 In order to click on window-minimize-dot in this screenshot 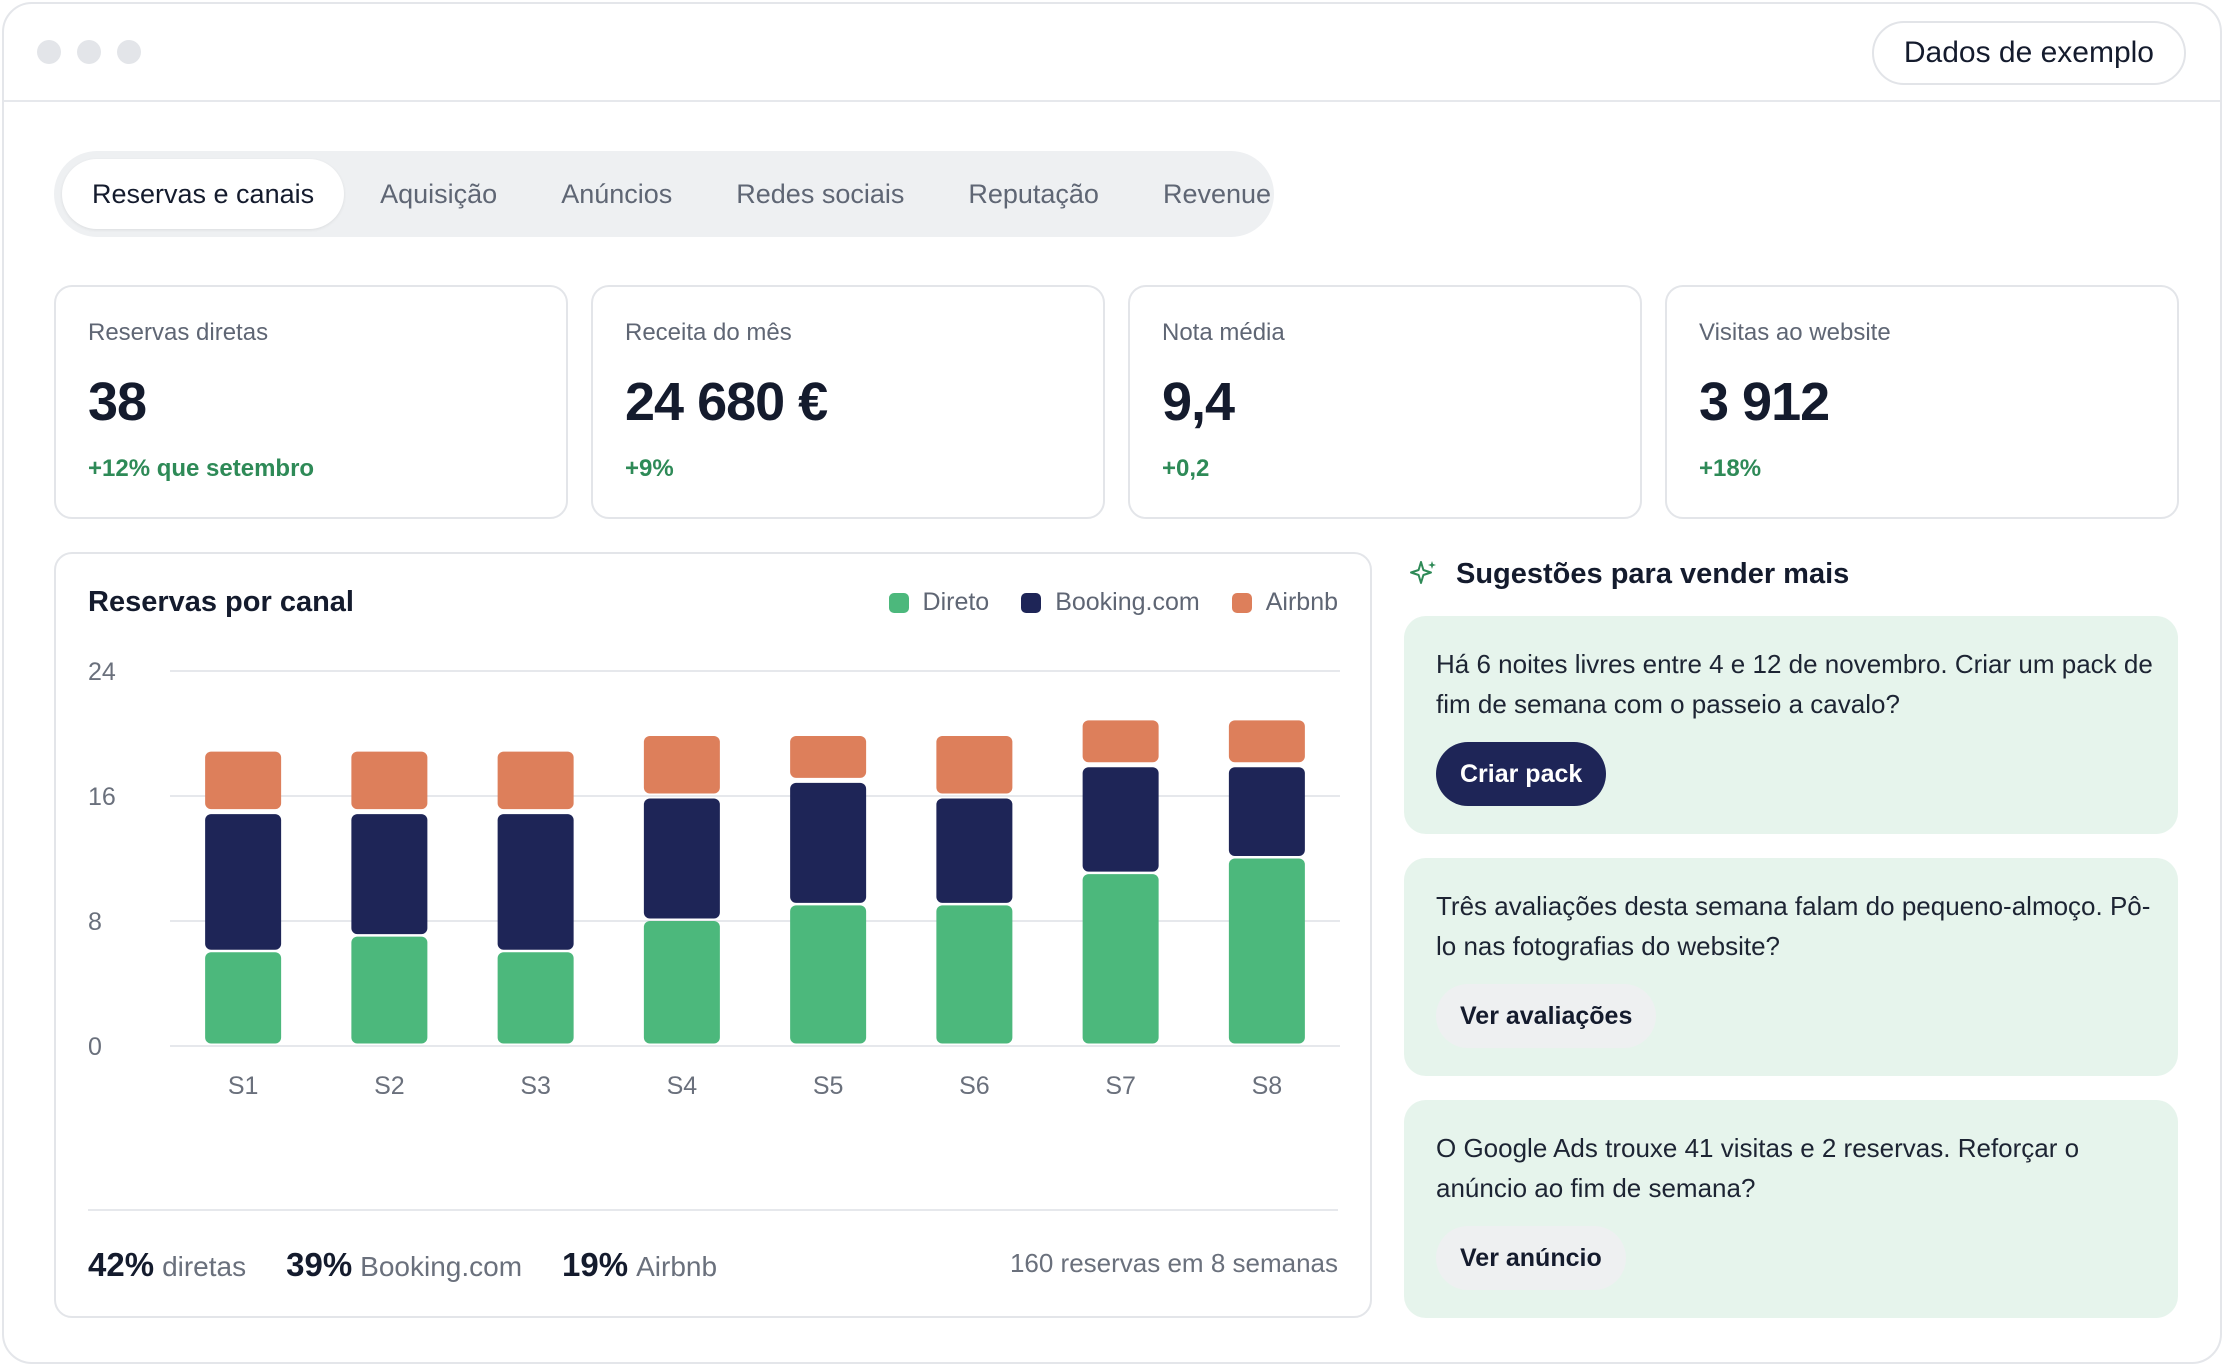, I will do `click(89, 52)`.